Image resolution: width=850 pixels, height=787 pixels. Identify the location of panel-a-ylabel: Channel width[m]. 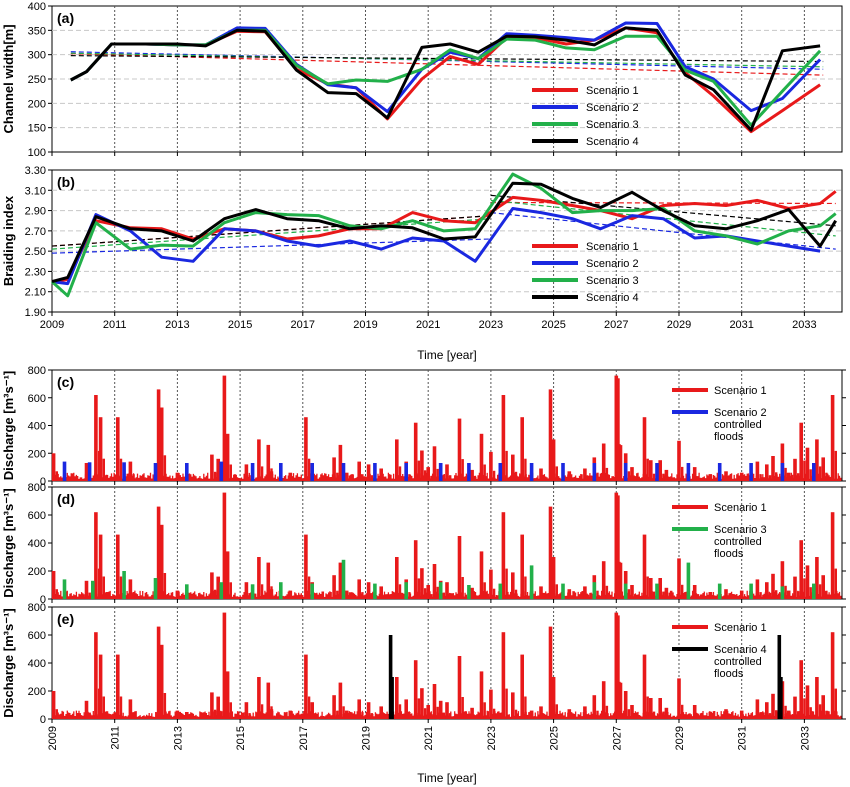
(8, 78).